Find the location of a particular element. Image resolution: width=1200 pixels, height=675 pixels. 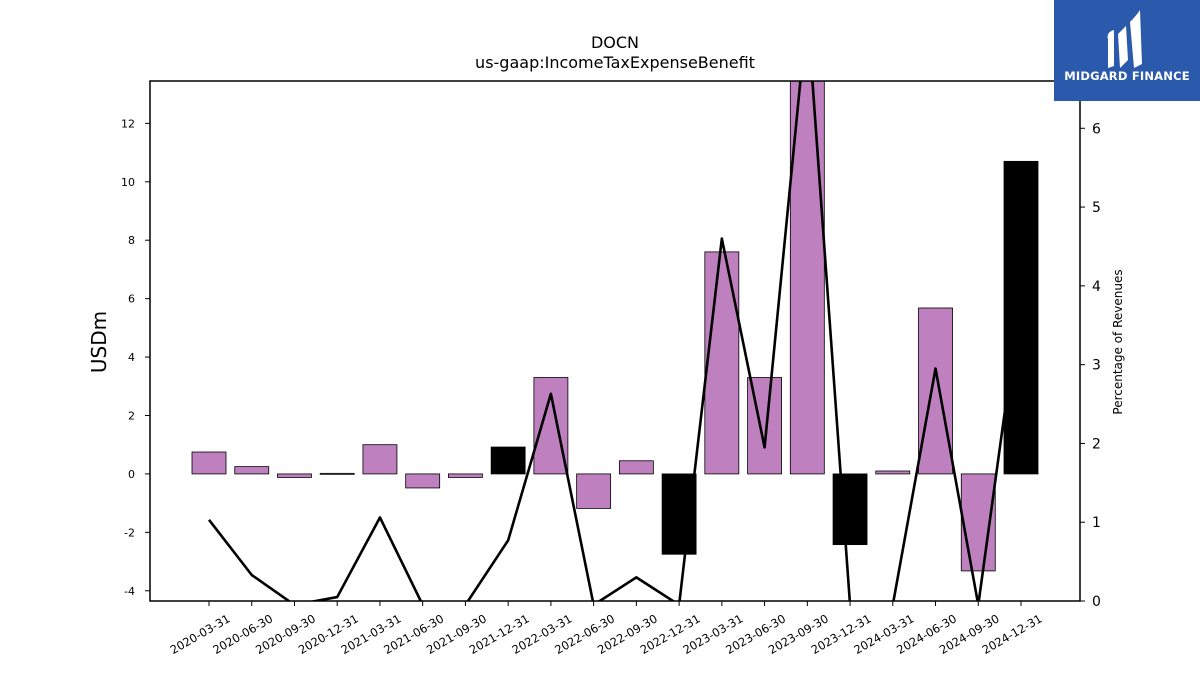

y2-tick-label: 0 is located at coordinates (1096, 602).